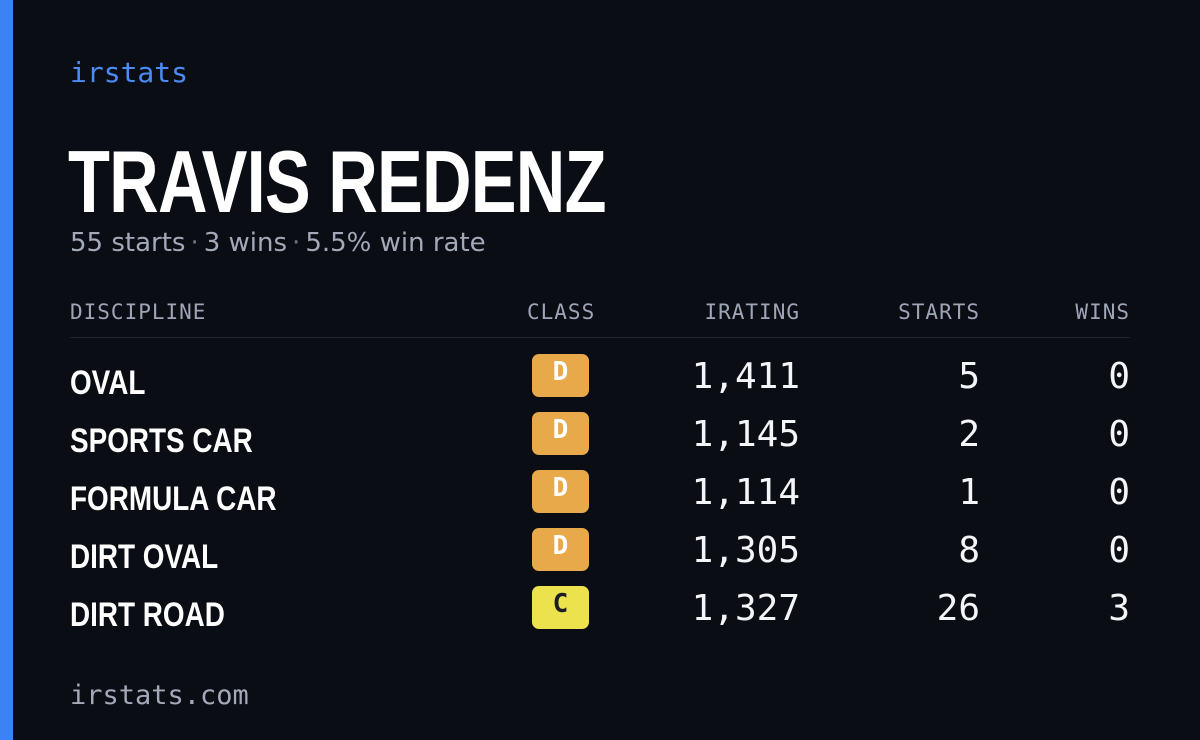 The width and height of the screenshot is (1200, 740). I want to click on irating-value: 1,145, so click(745, 434).